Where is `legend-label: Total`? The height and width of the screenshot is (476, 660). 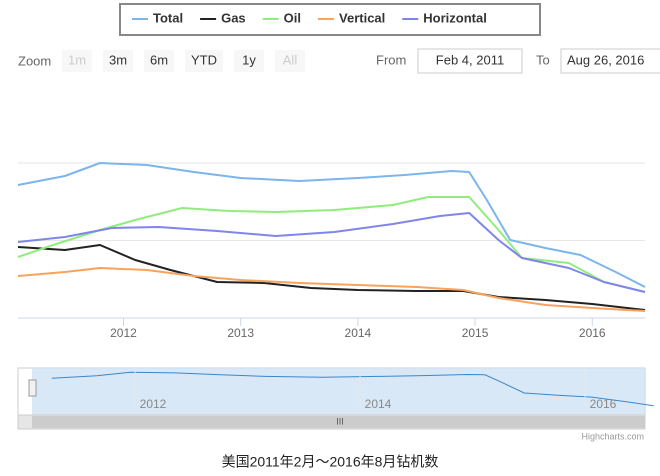 legend-label: Total is located at coordinates (168, 17).